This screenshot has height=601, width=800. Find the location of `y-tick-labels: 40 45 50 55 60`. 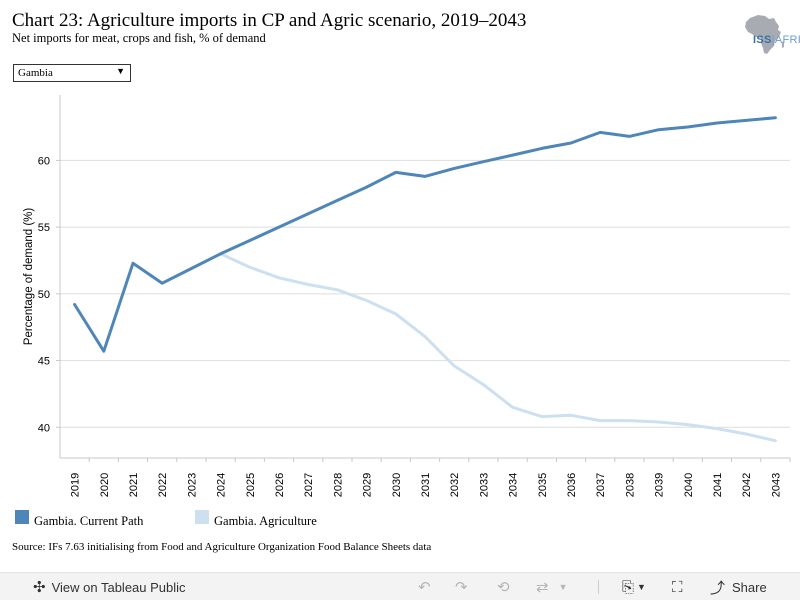

y-tick-labels: 40 45 50 55 60 is located at coordinates (49, 294).